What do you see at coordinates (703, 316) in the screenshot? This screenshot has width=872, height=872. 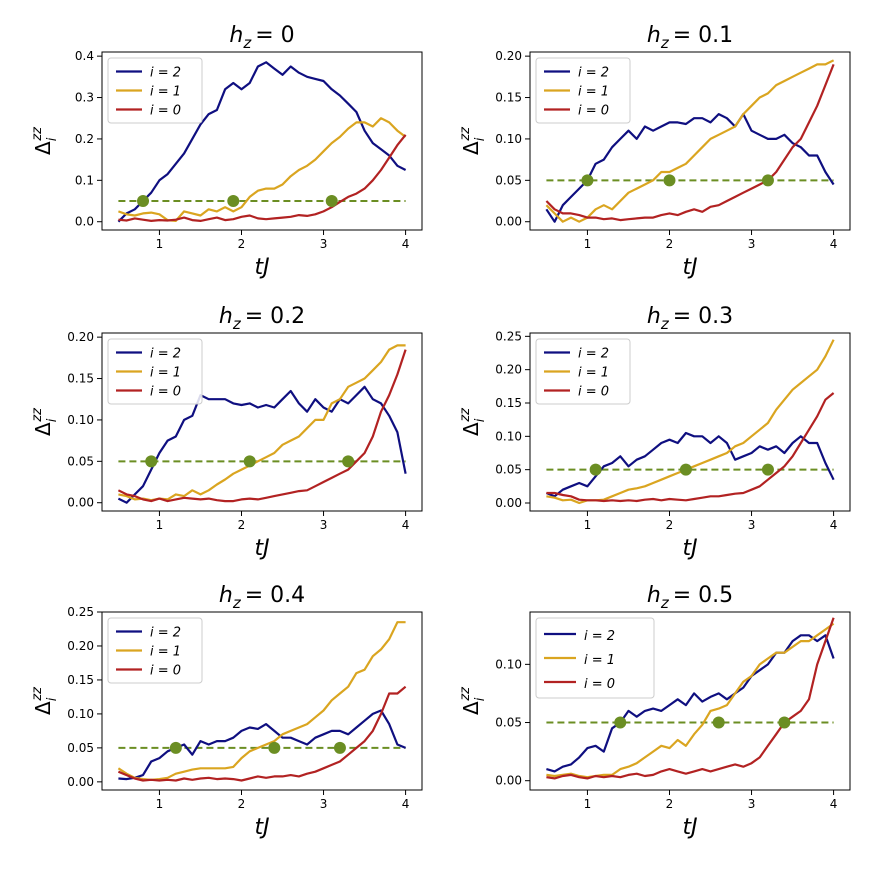 I see `title-value: = 0.3` at bounding box center [703, 316].